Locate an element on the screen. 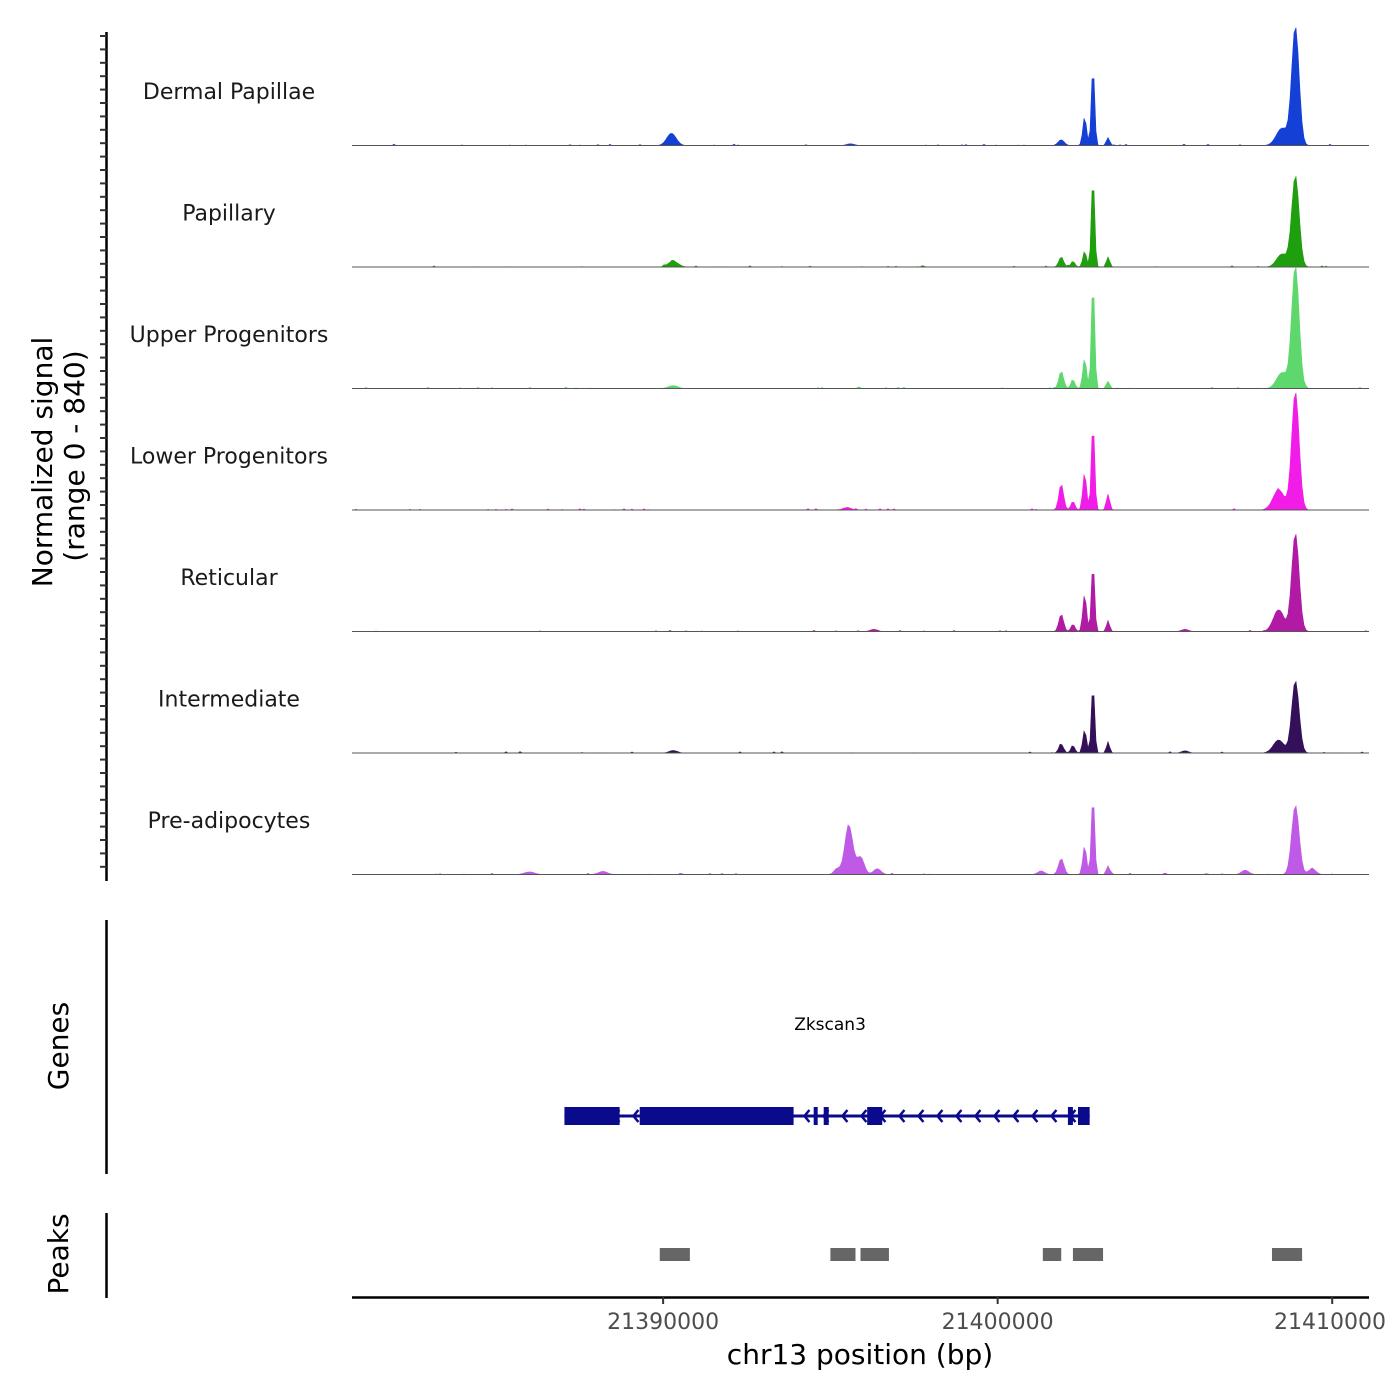  gene-annotation-track: Zkscan3 is located at coordinates (827, 1070).